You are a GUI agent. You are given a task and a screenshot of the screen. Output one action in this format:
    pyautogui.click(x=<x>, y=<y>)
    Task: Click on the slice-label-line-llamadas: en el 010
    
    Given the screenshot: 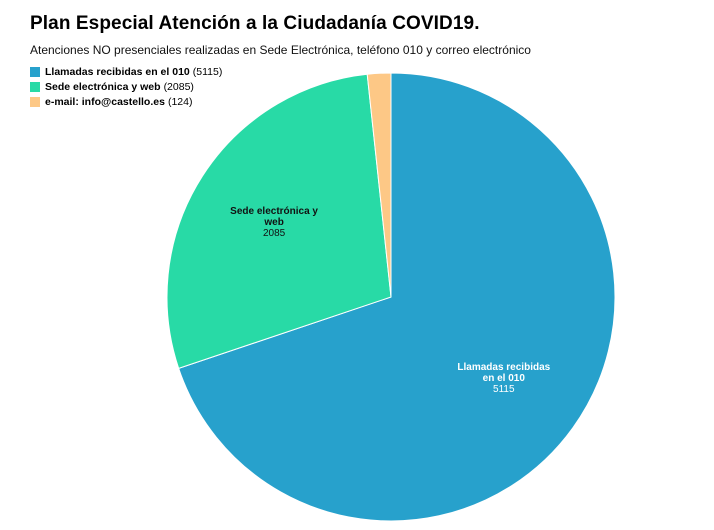 What is the action you would take?
    pyautogui.click(x=504, y=378)
    